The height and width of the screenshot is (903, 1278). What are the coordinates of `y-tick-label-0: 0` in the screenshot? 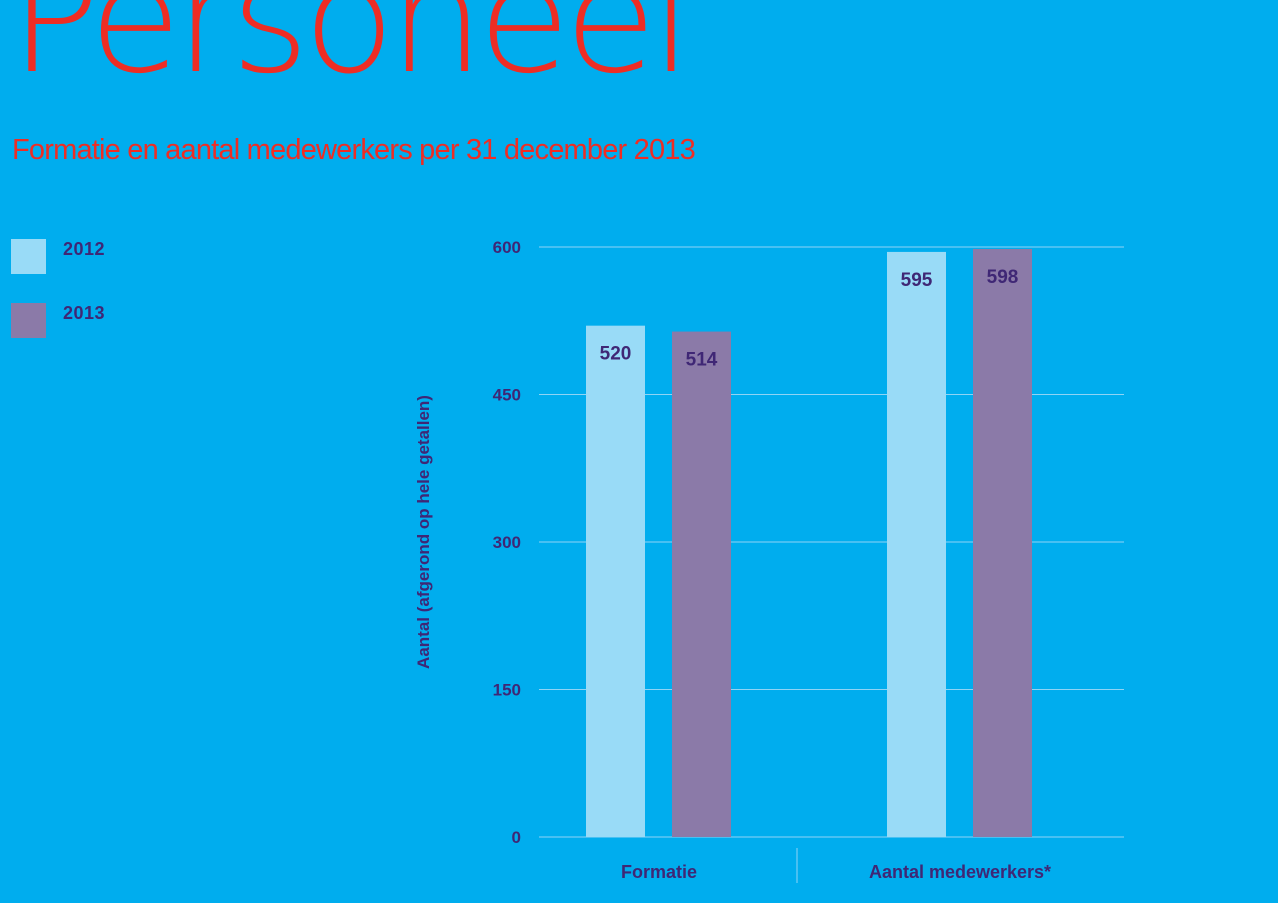 It's located at (516, 837).